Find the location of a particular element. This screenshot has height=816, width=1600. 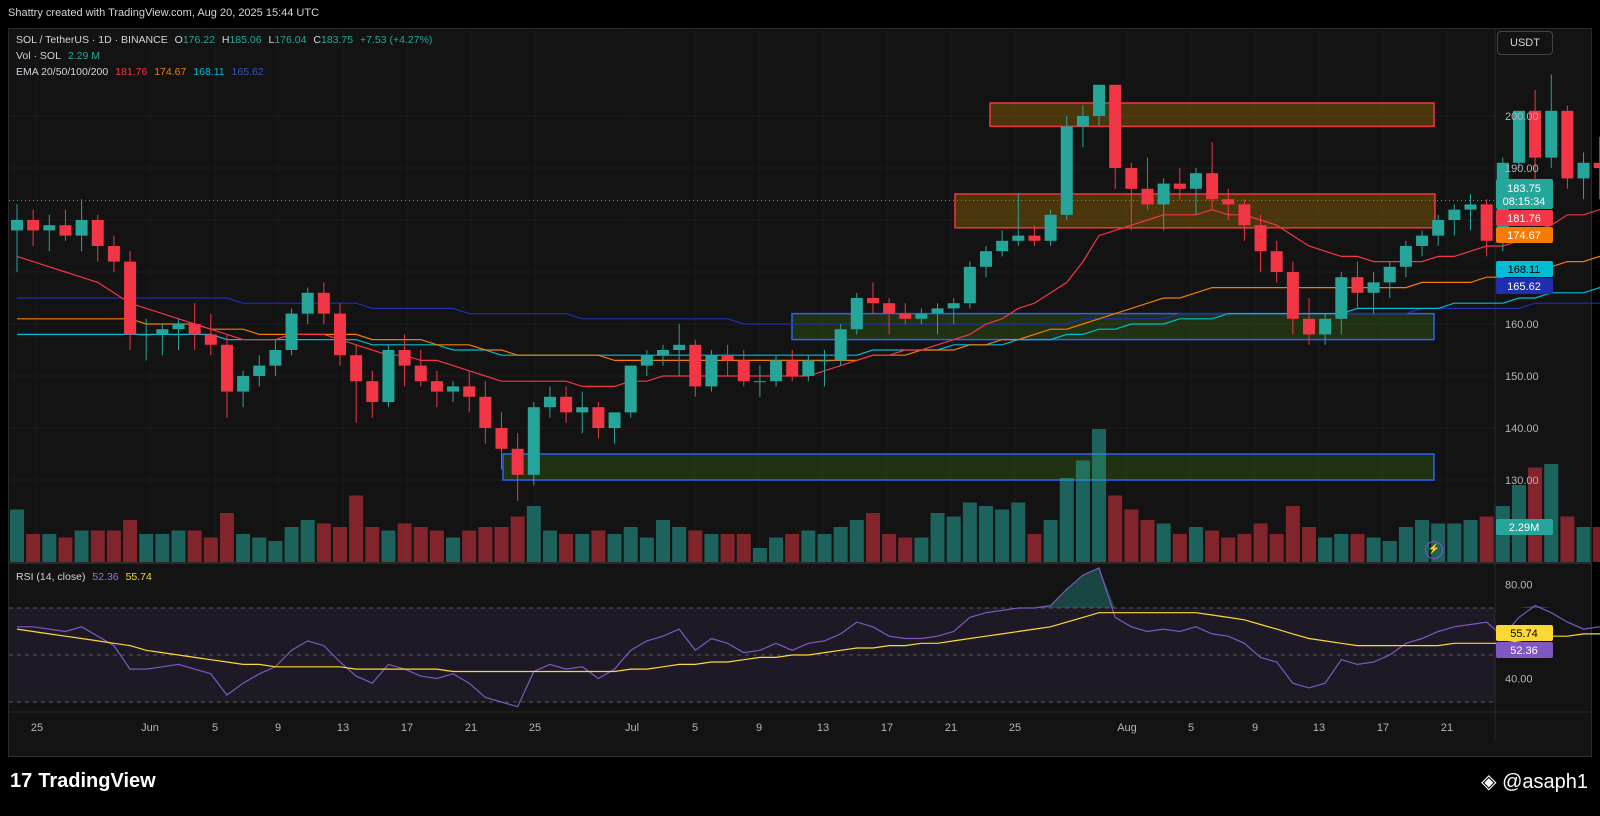

ema200-tag: 165.62 is located at coordinates (1524, 287).